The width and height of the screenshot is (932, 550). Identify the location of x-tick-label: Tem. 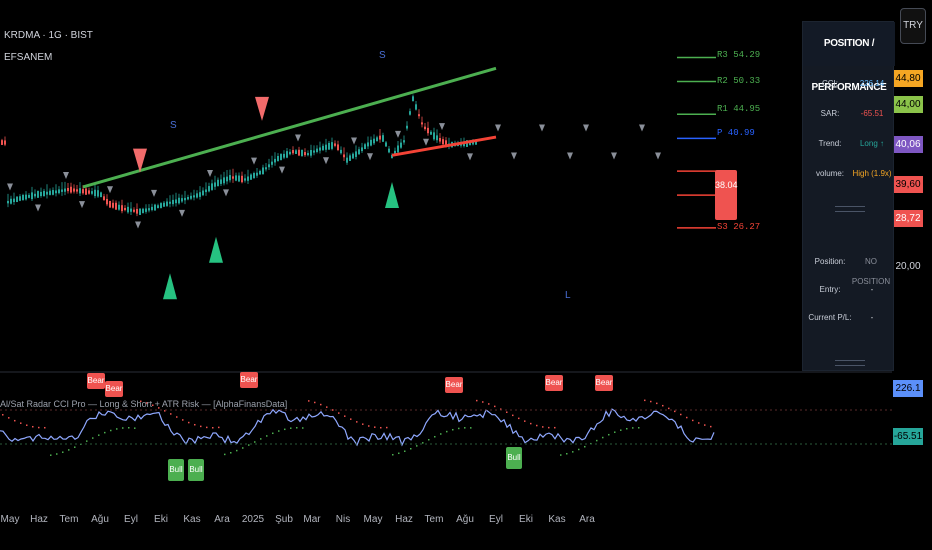
(434, 519).